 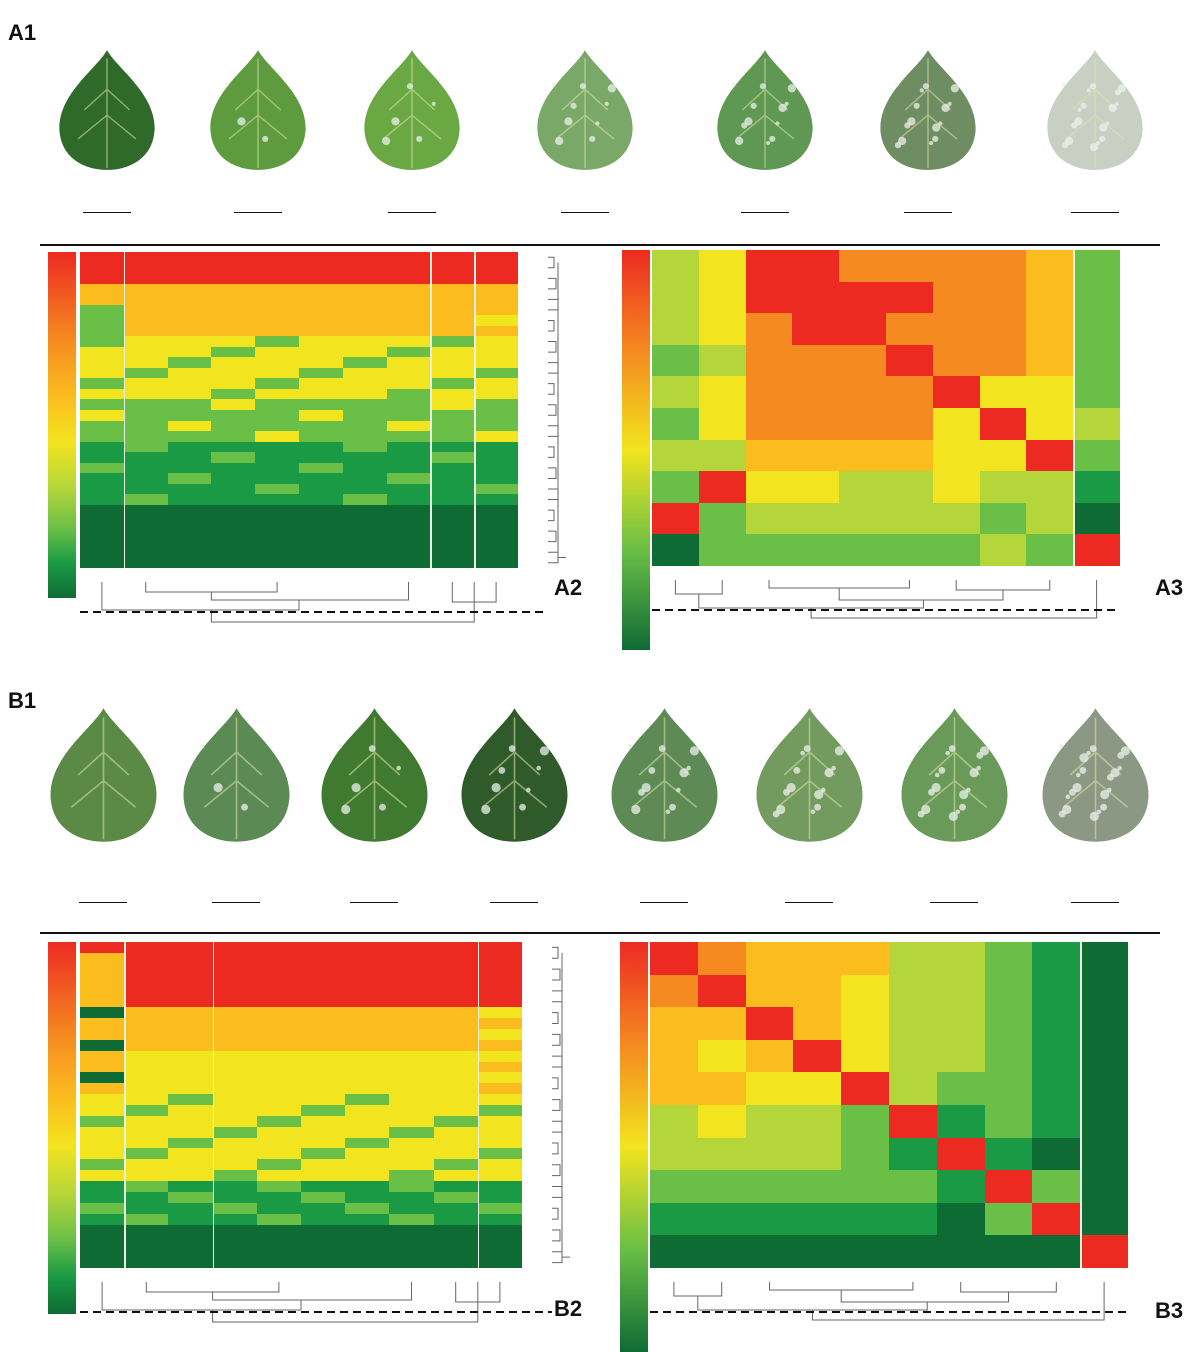 I want to click on leaf-image, so click(x=107, y=110).